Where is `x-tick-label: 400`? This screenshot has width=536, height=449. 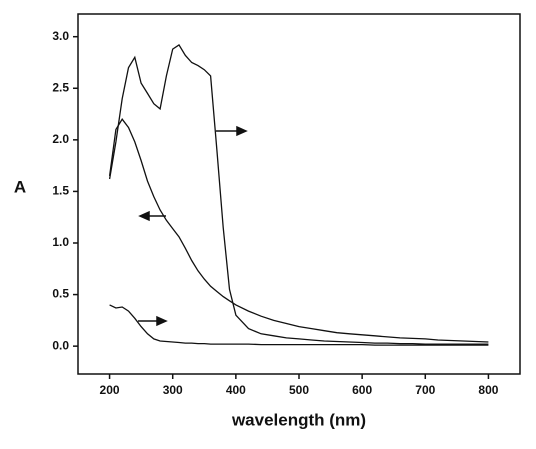 x-tick-label: 400 is located at coordinates (236, 390).